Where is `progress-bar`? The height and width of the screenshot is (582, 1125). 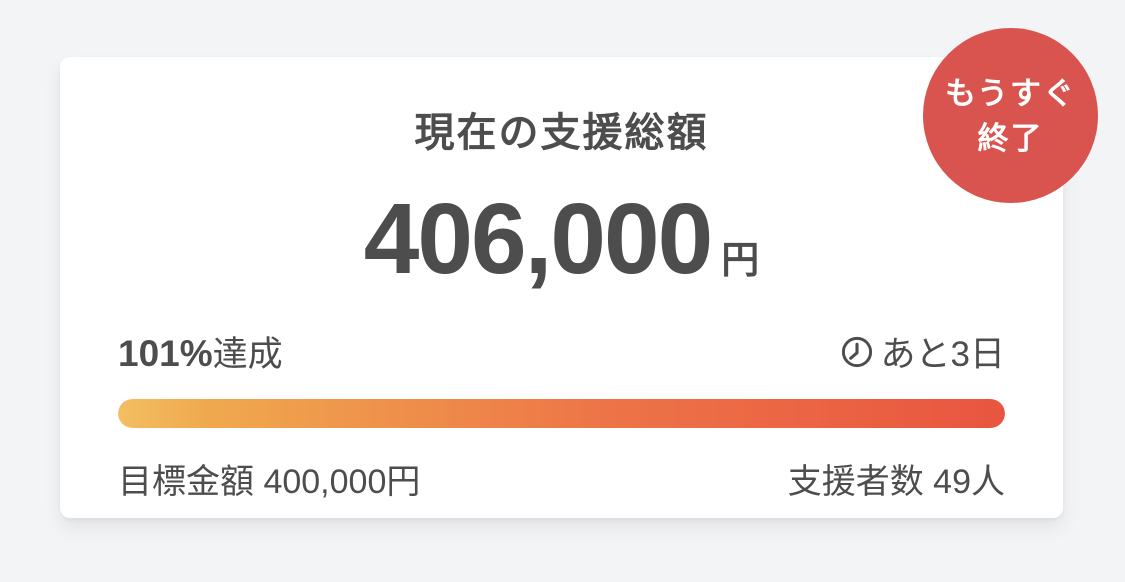 progress-bar is located at coordinates (561, 413).